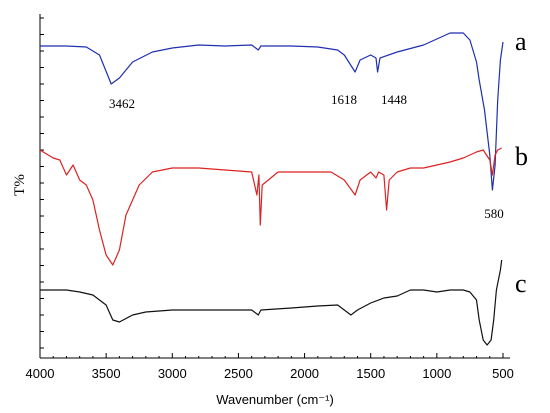 The image size is (550, 413). What do you see at coordinates (304, 373) in the screenshot?
I see `x-tick-label: 2000` at bounding box center [304, 373].